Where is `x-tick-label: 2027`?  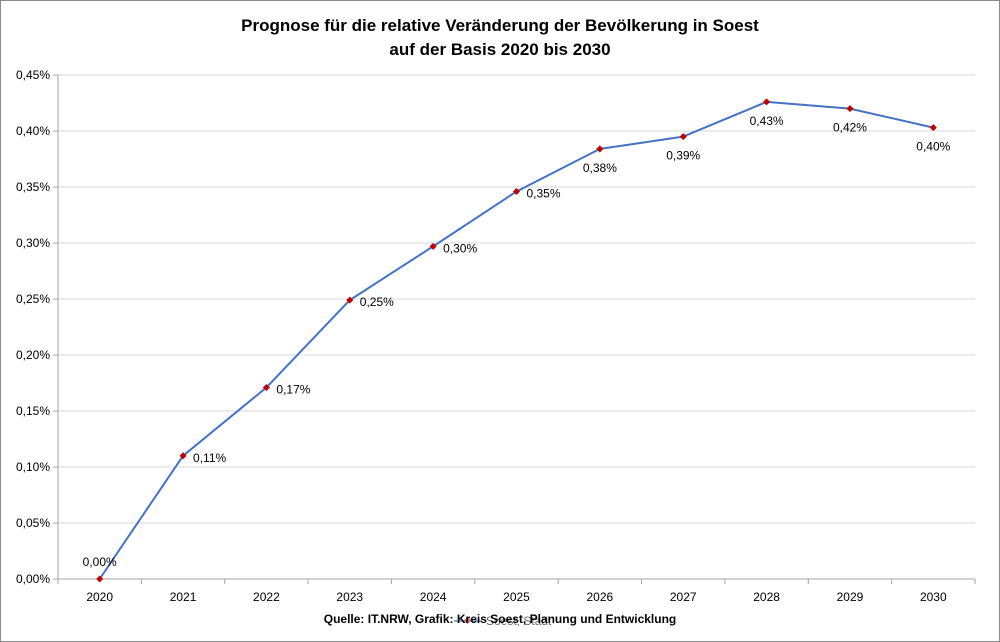 x-tick-label: 2027 is located at coordinates (683, 597).